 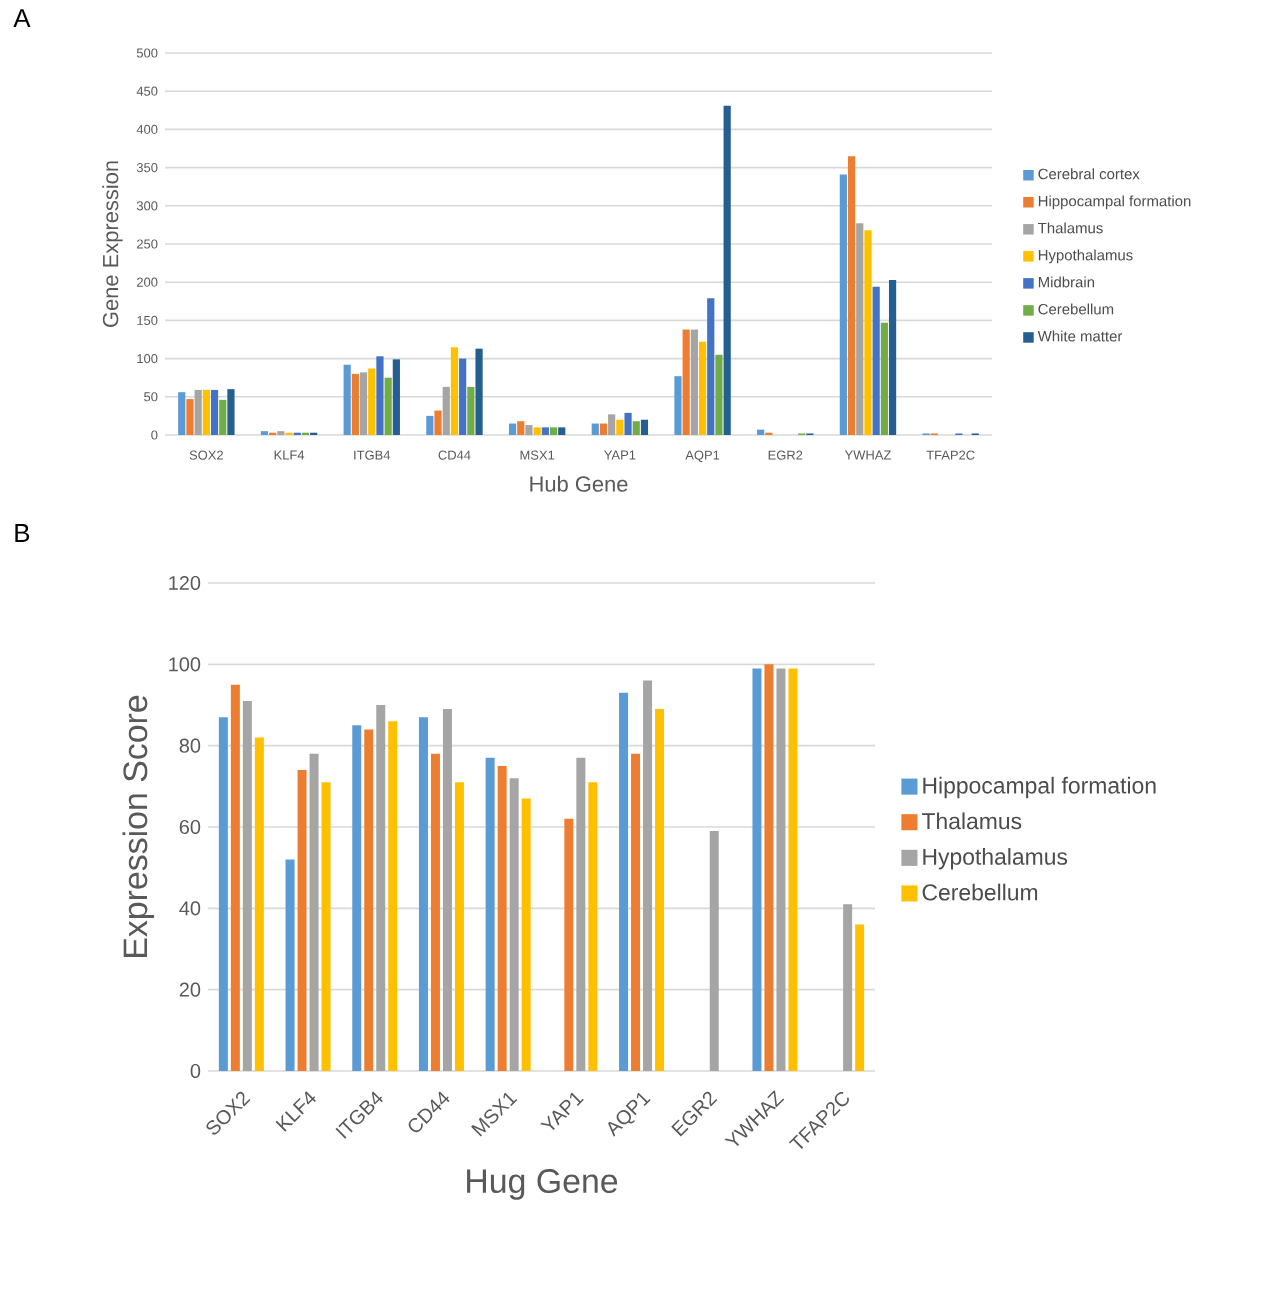 What do you see at coordinates (454, 455) in the screenshot?
I see `x-tick-label: CD44` at bounding box center [454, 455].